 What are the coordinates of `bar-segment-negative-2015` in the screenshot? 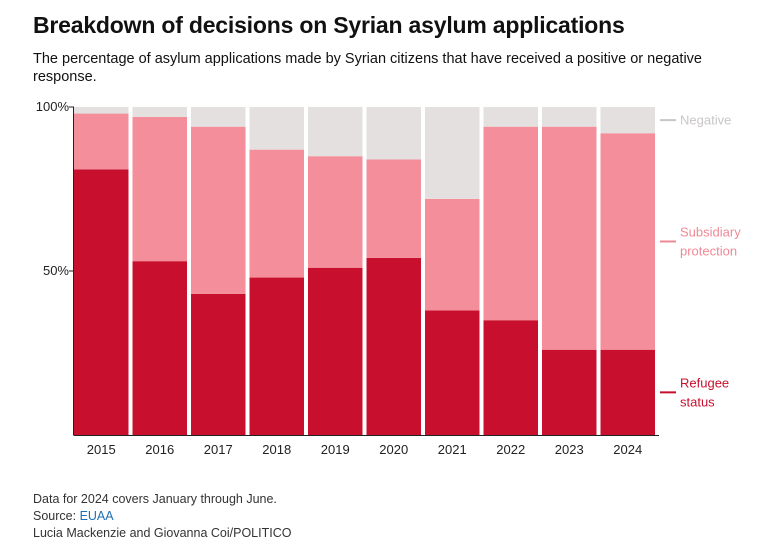 It's located at (101, 110).